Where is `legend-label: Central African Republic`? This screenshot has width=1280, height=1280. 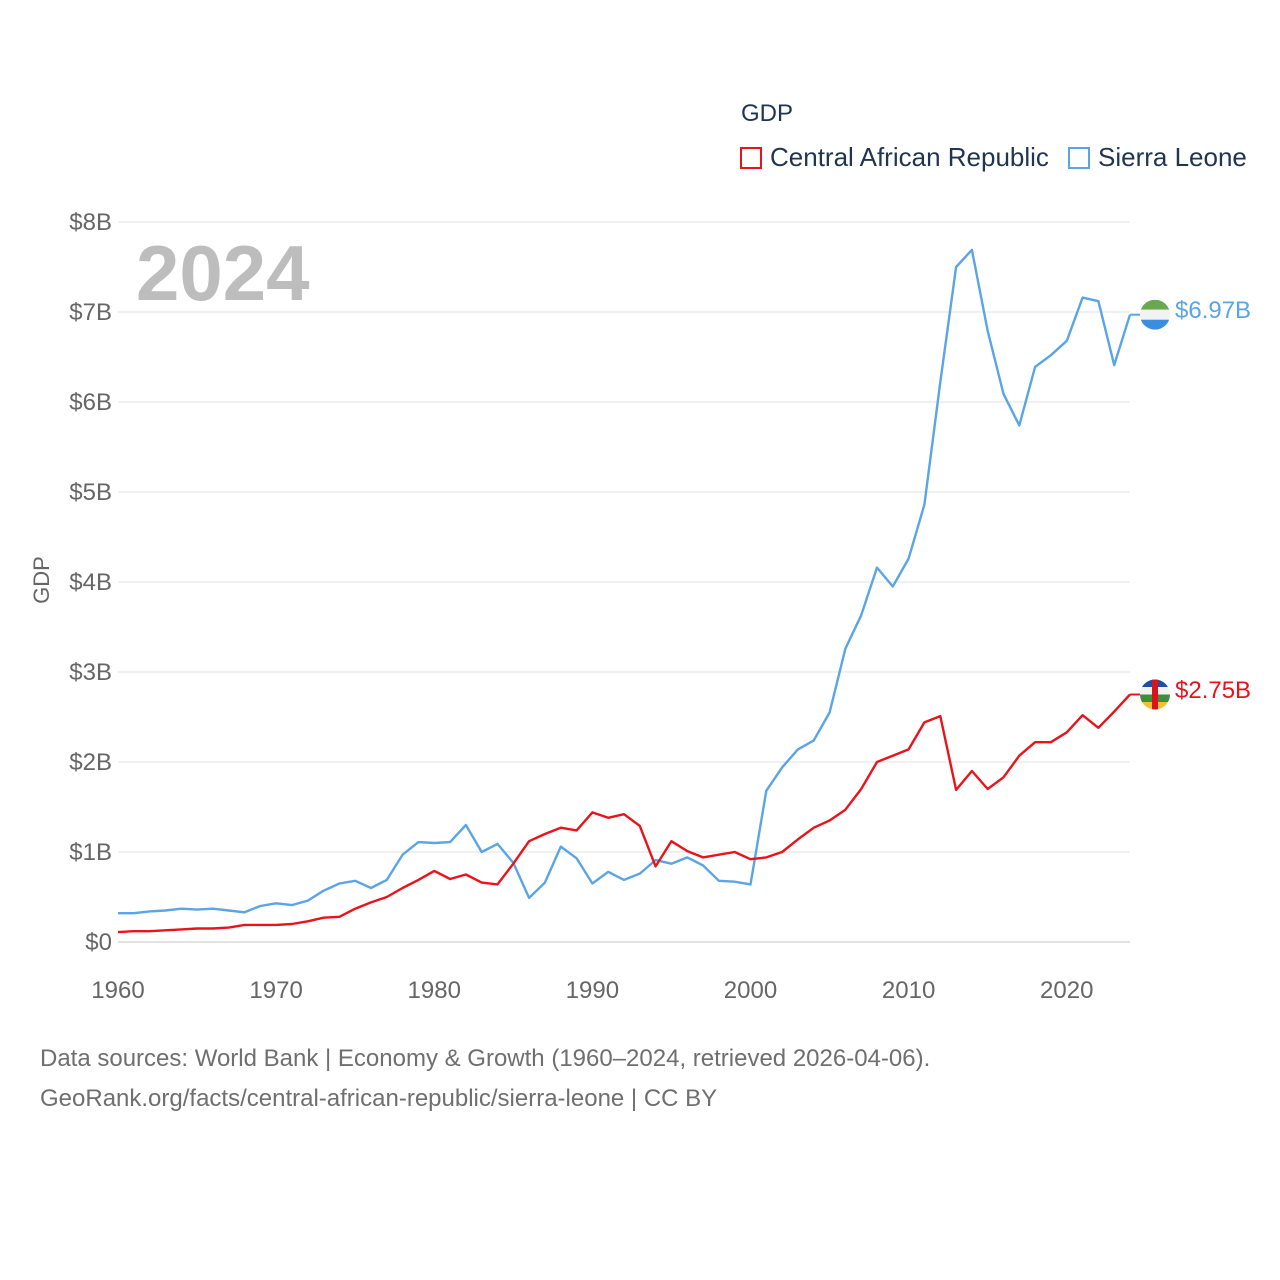
legend-label: Central African Republic is located at coordinates (909, 157).